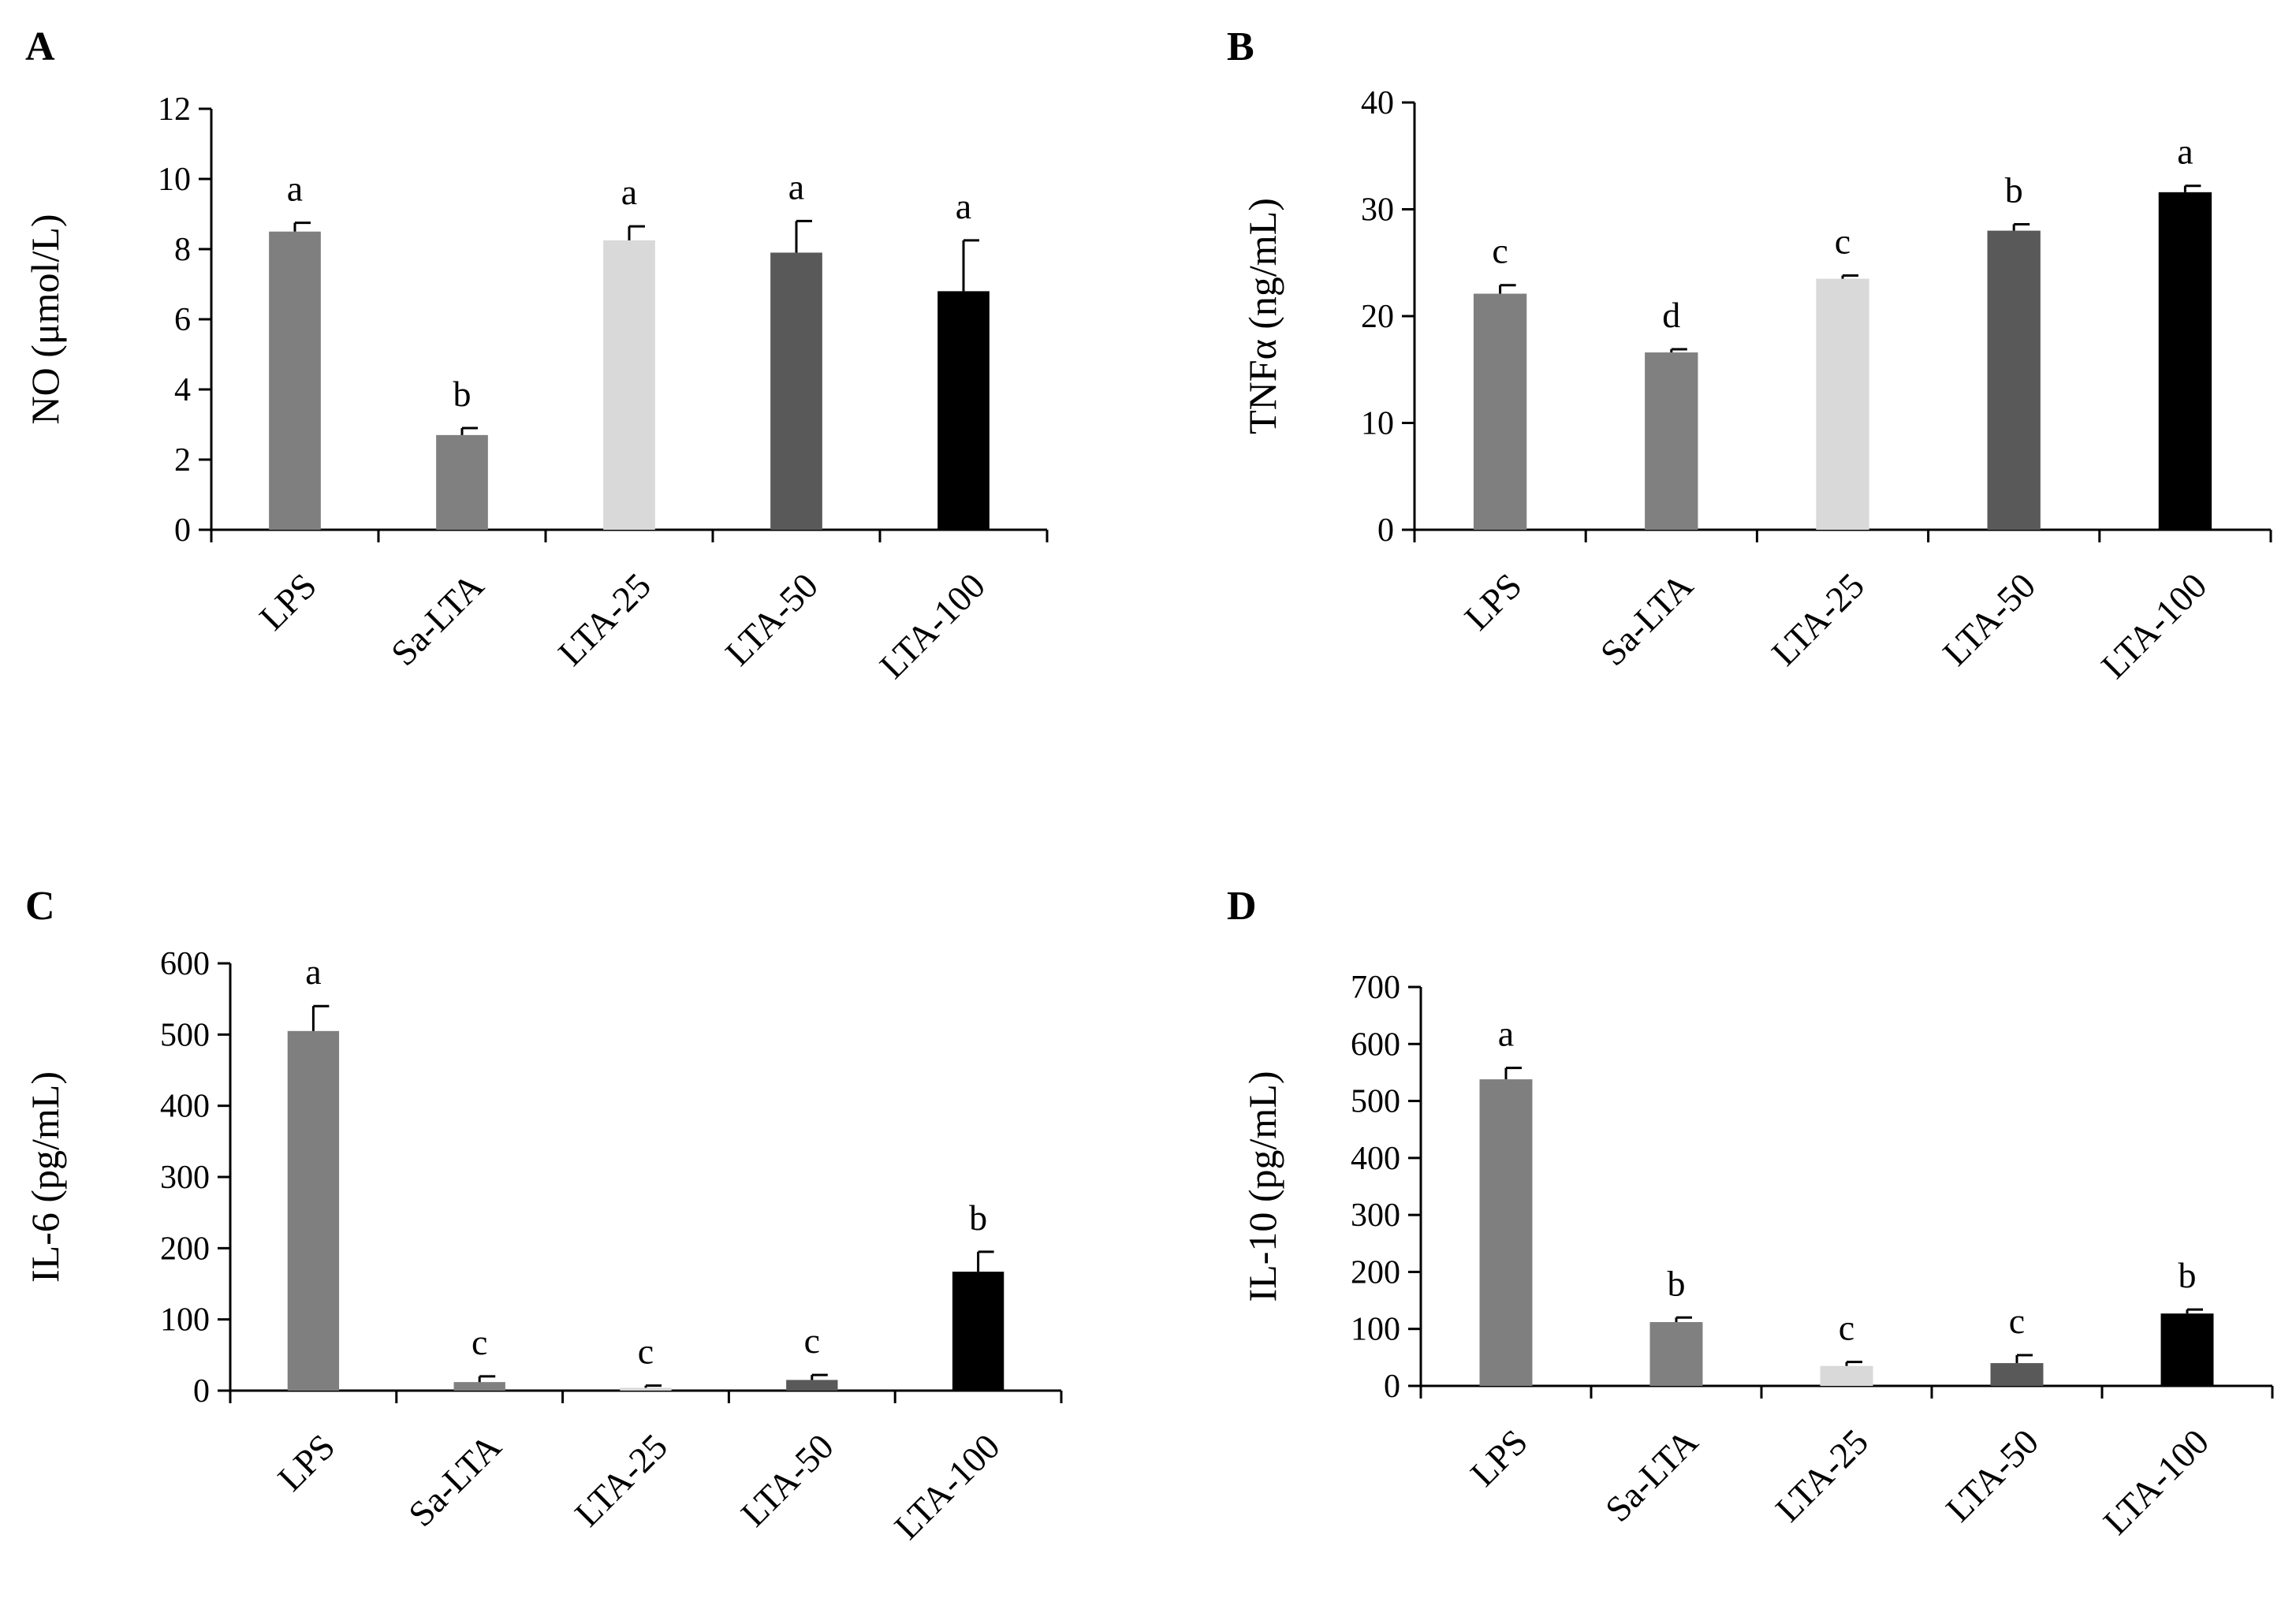  I want to click on y-axis-title: IL-6 (pg/mL), so click(45, 1177).